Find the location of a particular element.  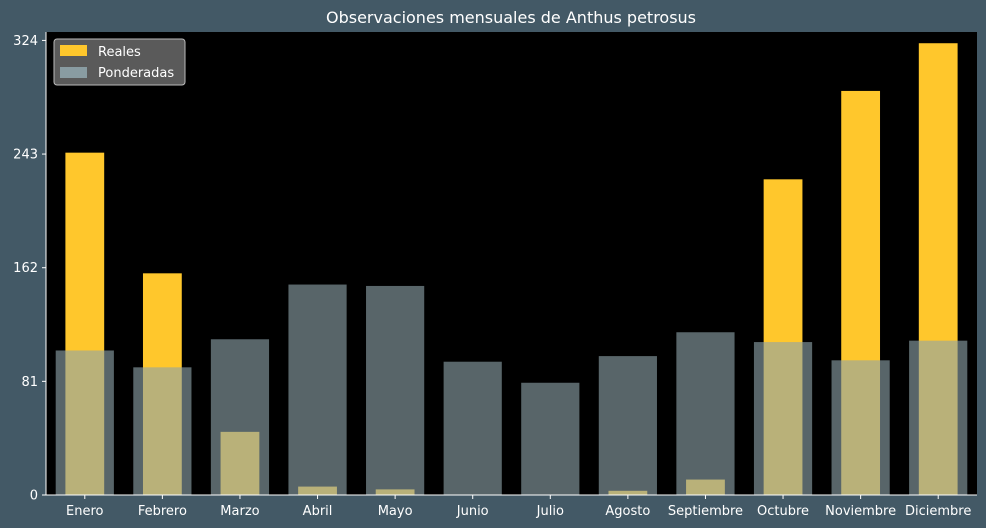

x-tick-label-marzo: Marzo is located at coordinates (239, 511).